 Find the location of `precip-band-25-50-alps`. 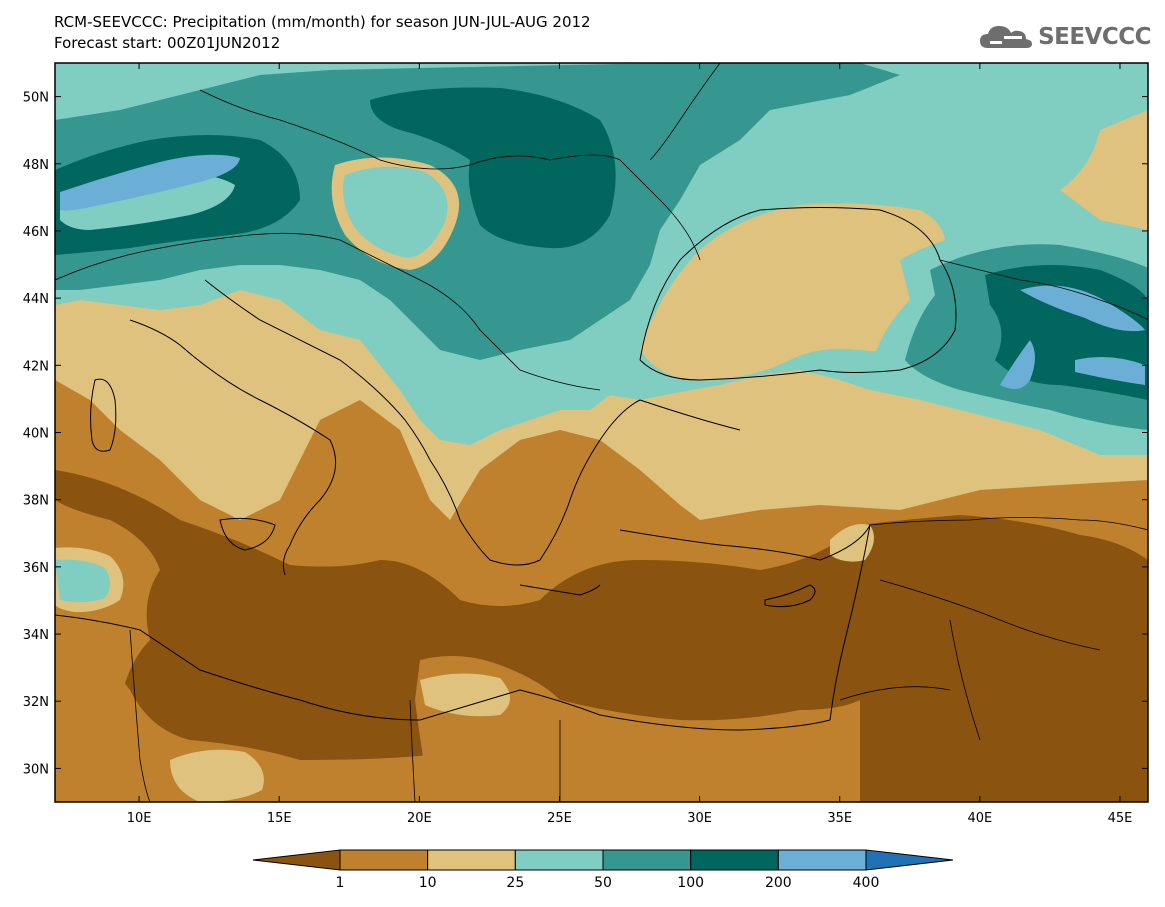

precip-band-25-50-alps is located at coordinates (147, 201).